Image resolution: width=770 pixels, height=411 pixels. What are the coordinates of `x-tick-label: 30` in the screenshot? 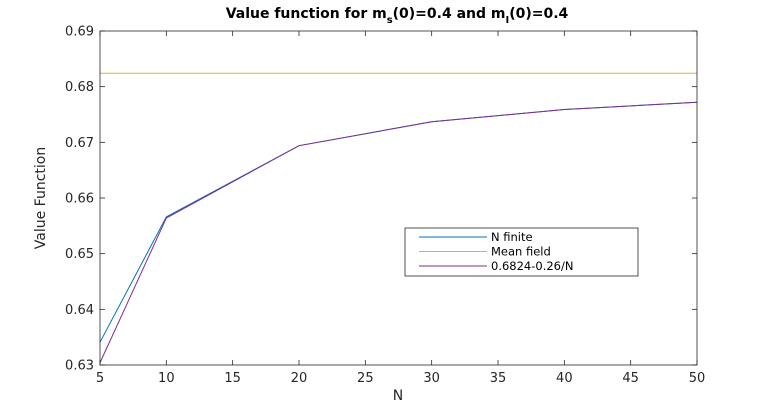 It's located at (431, 378).